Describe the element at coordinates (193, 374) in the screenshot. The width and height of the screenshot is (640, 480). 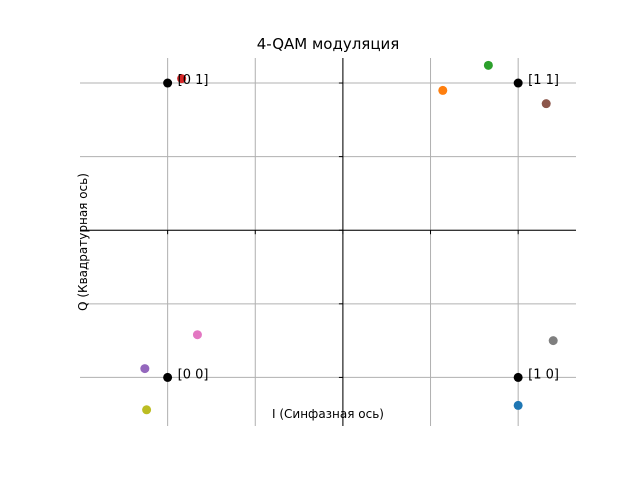
I see `ideal-point-label: [0 0]` at that location.